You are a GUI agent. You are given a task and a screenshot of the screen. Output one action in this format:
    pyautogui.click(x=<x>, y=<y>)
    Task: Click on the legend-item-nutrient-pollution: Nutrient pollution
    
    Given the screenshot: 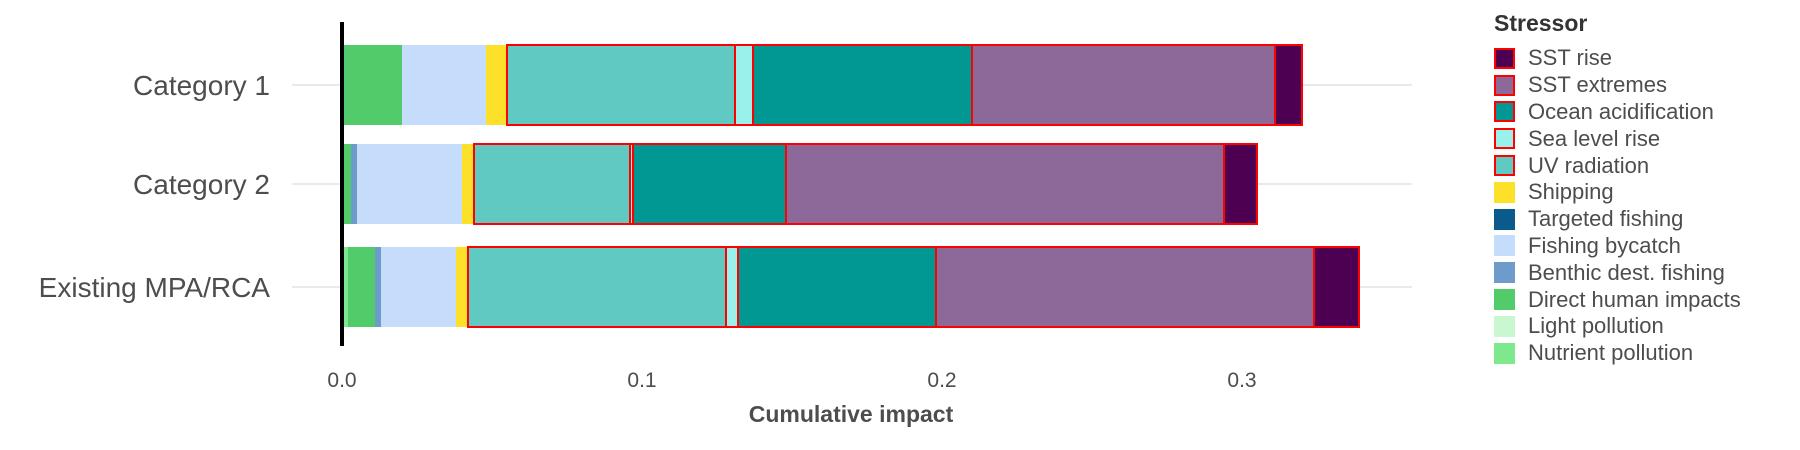 What is the action you would take?
    pyautogui.click(x=1617, y=353)
    